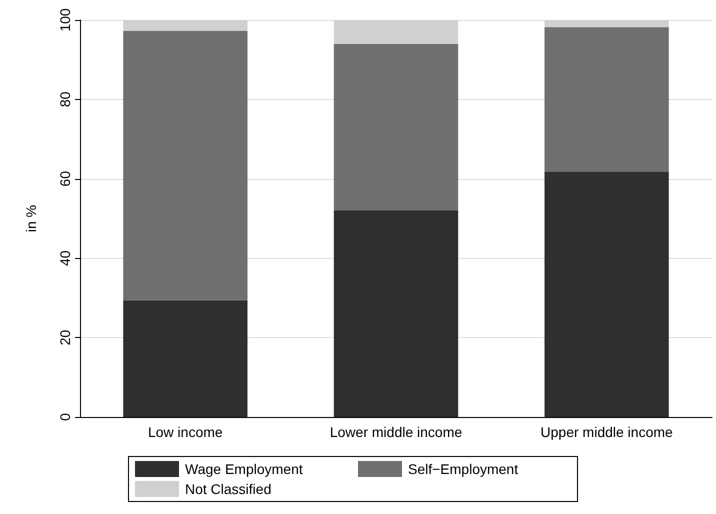 This screenshot has height=514, width=716. I want to click on y-tick-label: 60, so click(65, 178).